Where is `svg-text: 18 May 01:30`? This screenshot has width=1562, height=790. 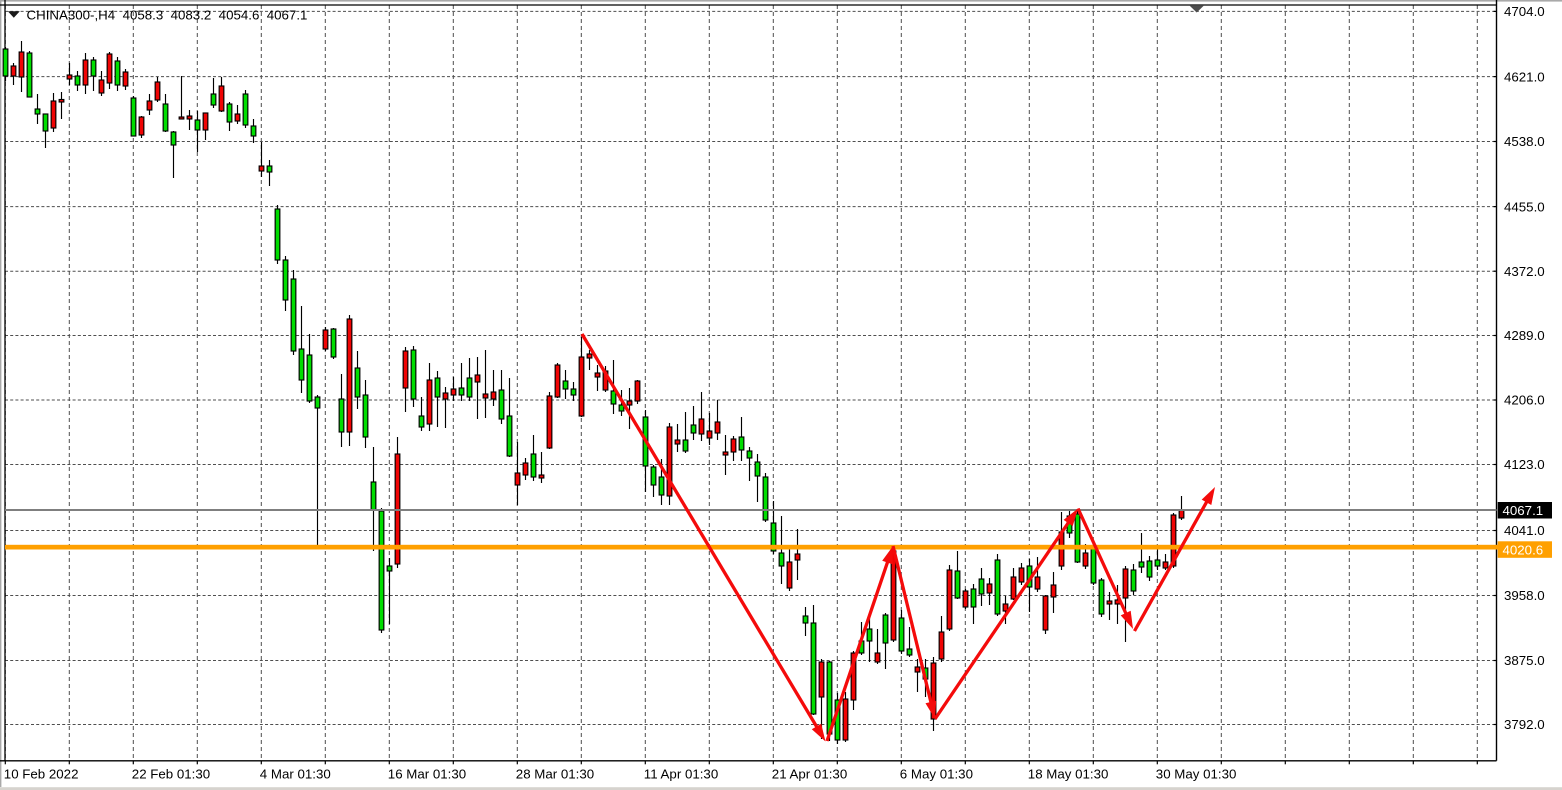 svg-text: 18 May 01:30 is located at coordinates (1068, 773).